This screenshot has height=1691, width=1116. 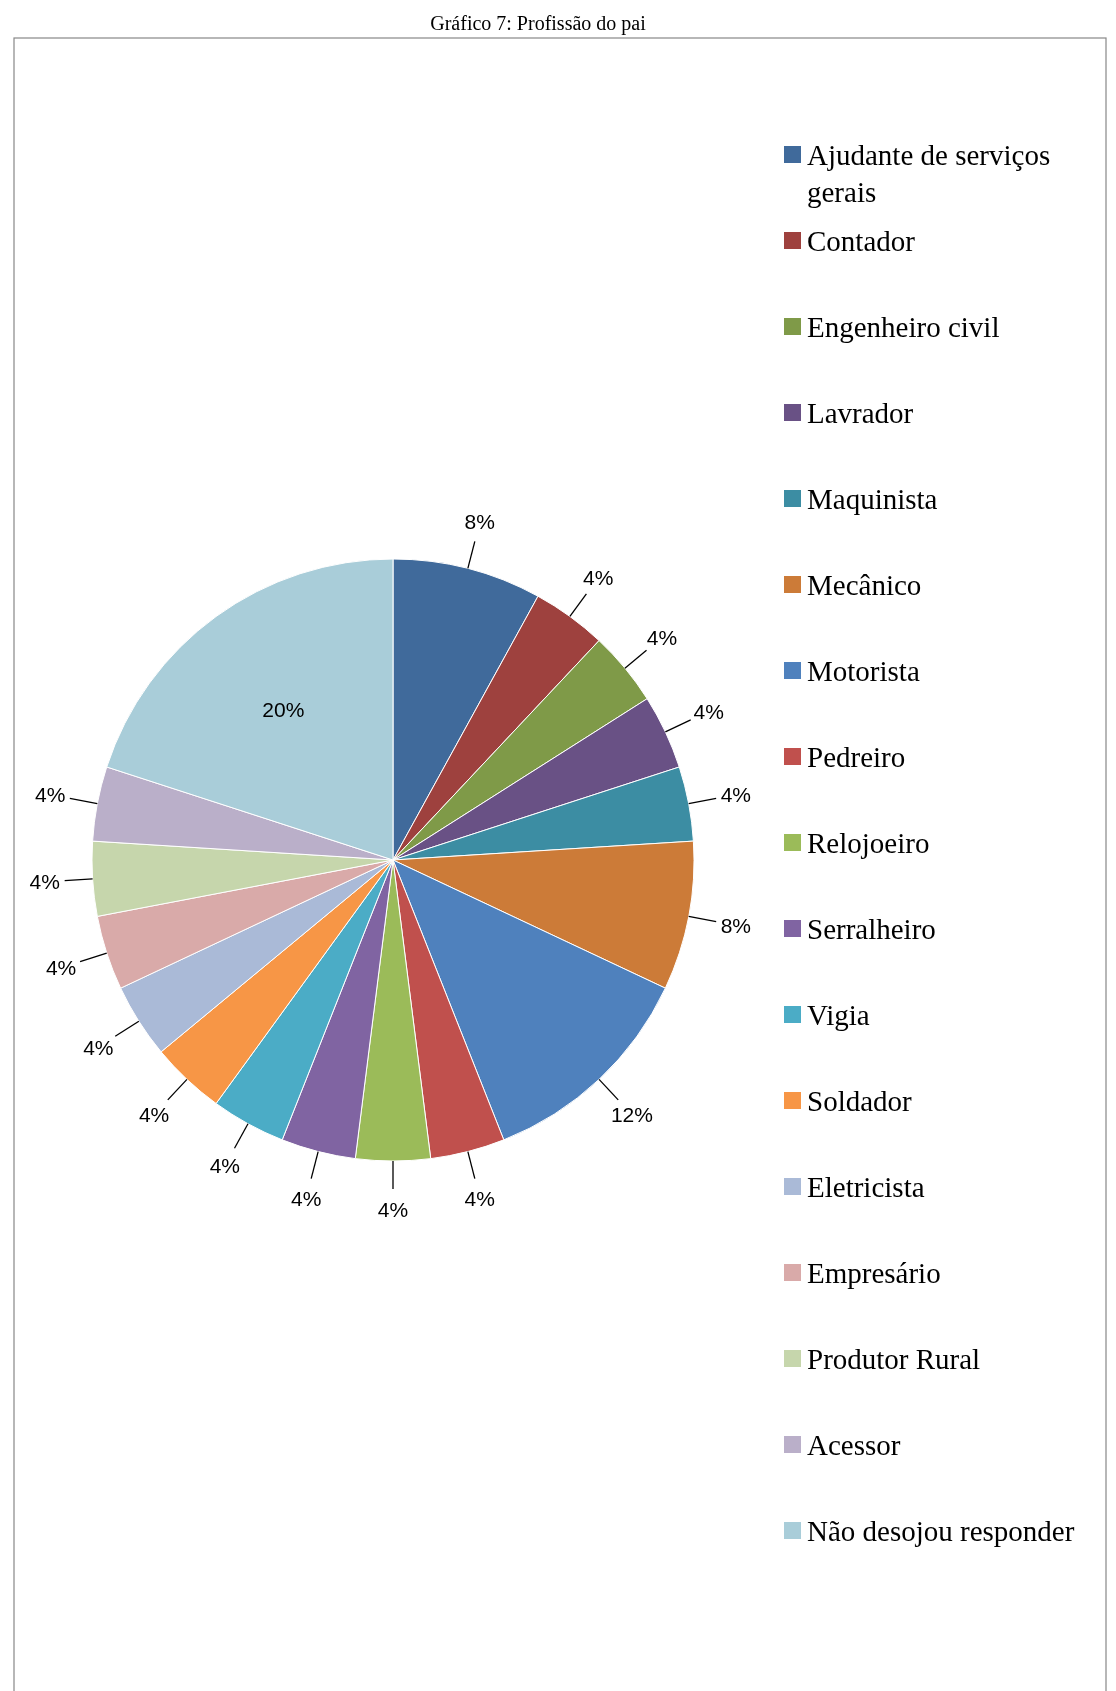 What do you see at coordinates (856, 757) in the screenshot?
I see `legend-label: Pedreiro` at bounding box center [856, 757].